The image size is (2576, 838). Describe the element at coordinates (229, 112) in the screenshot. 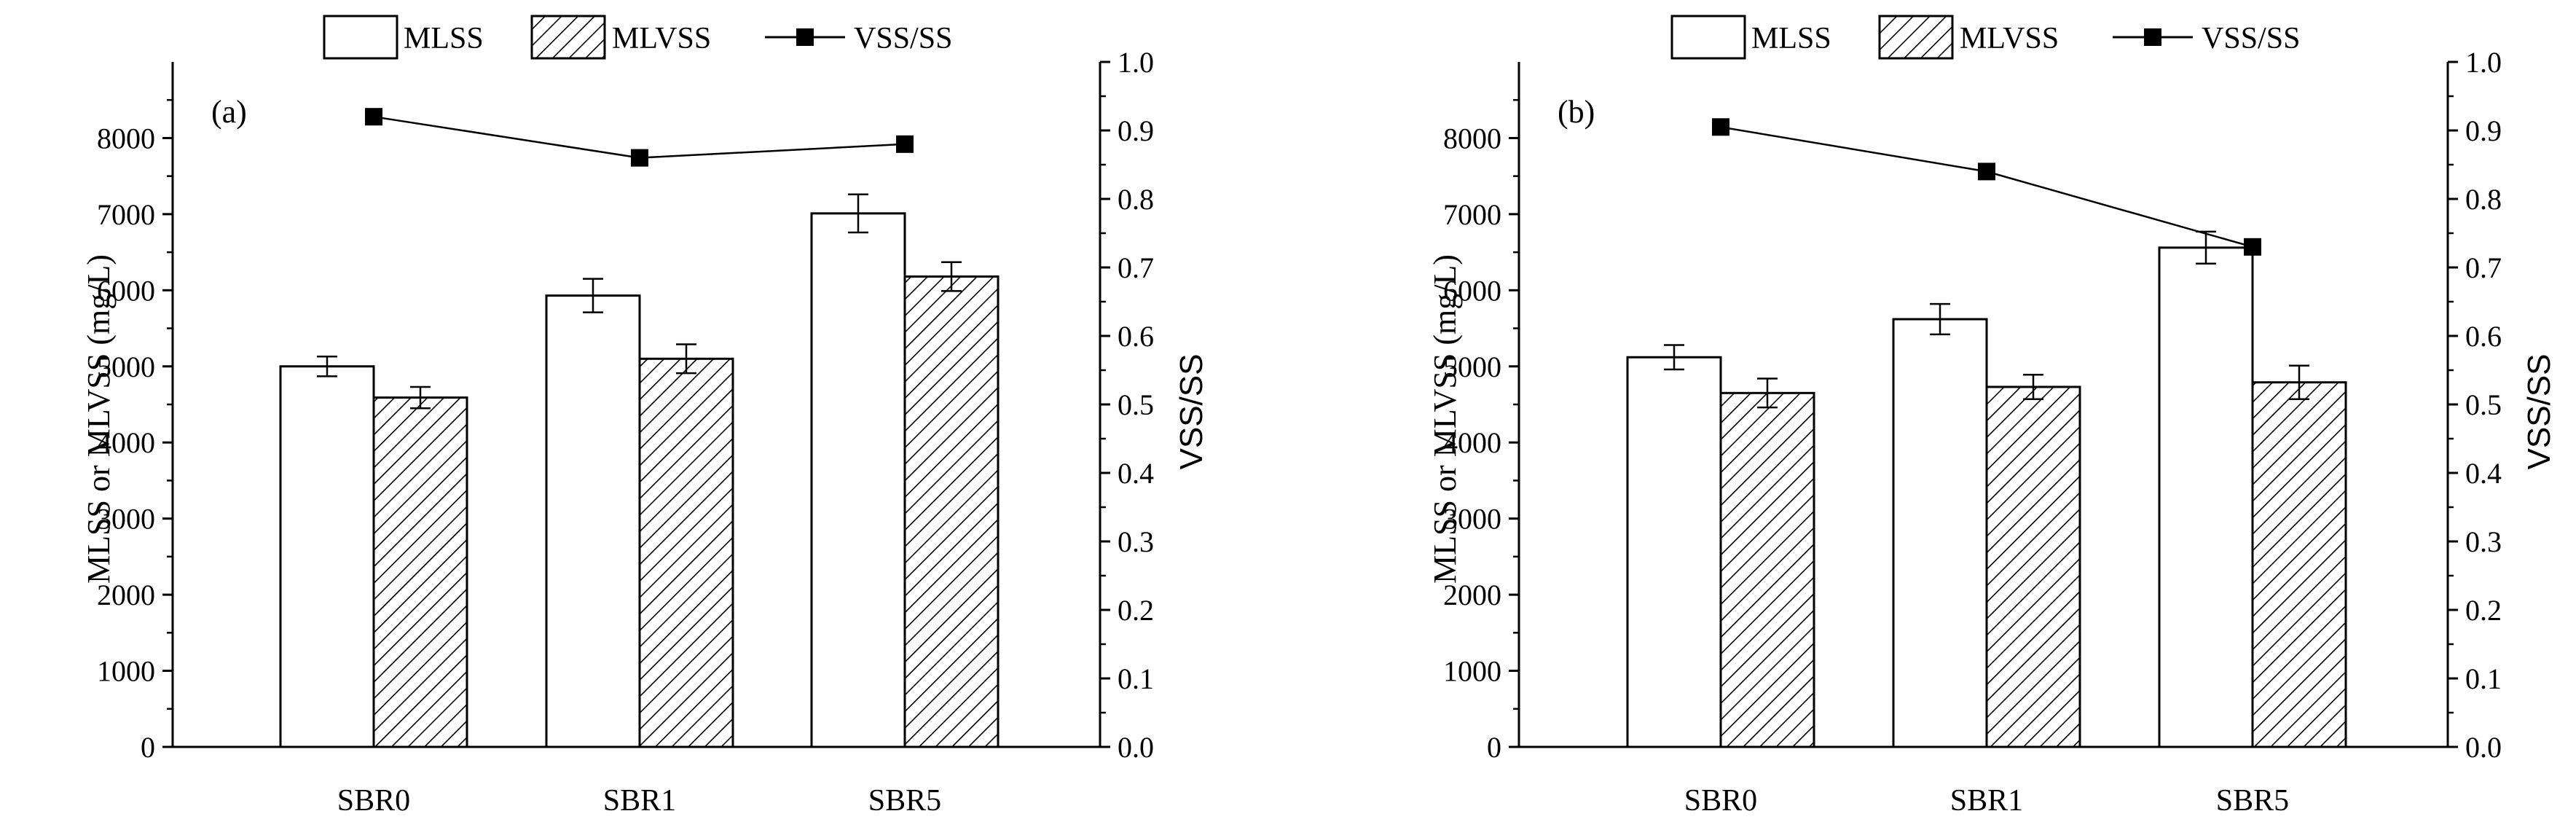

I see `panel-label: (a)` at that location.